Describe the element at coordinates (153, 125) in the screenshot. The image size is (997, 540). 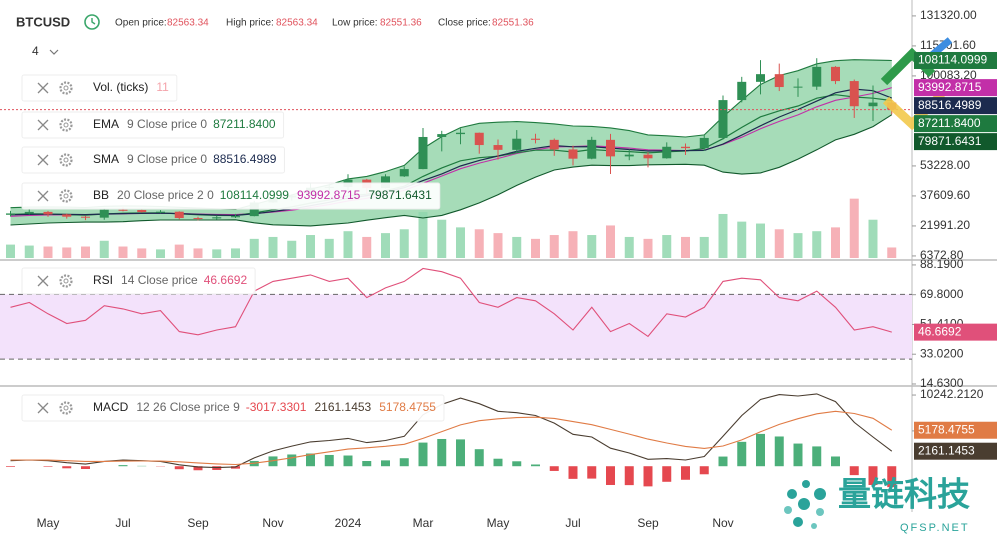
I see `legend-row: EMA 9 Close price 0 87211.8400` at that location.